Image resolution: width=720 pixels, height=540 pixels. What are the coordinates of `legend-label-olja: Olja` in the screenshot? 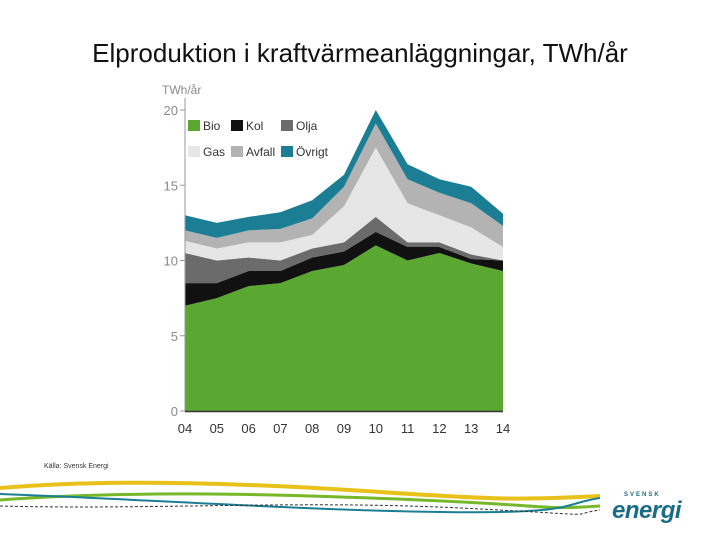 It's located at (307, 126).